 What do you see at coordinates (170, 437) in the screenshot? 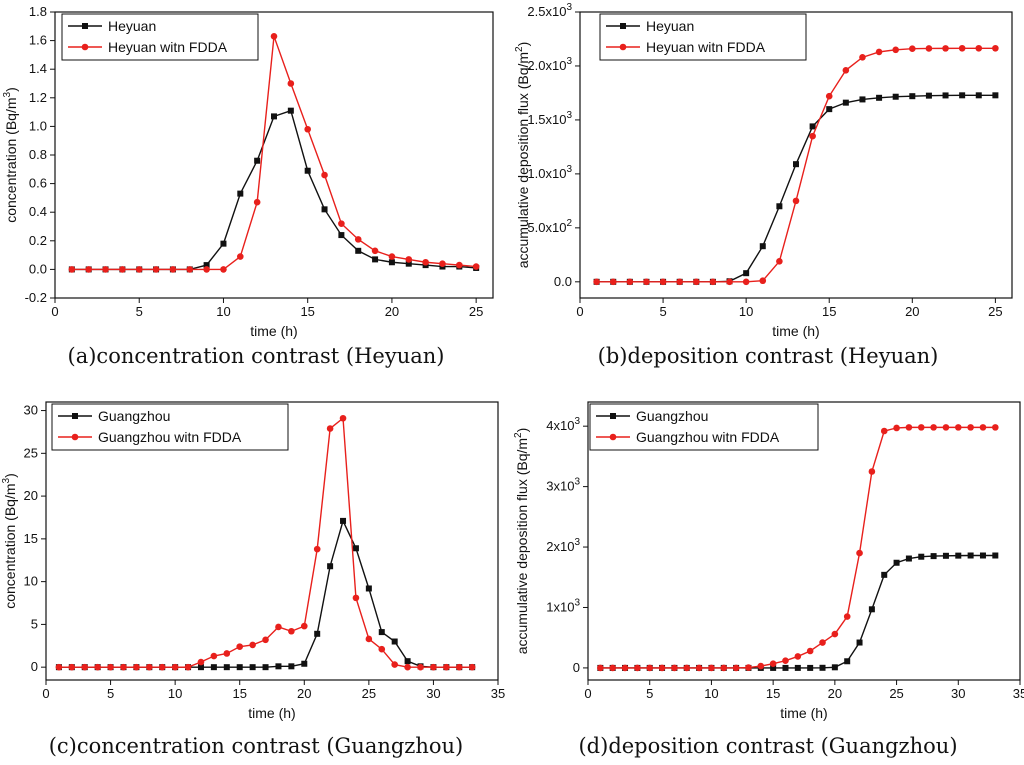
I see `legend-label: Guangzhou witn FDDA` at bounding box center [170, 437].